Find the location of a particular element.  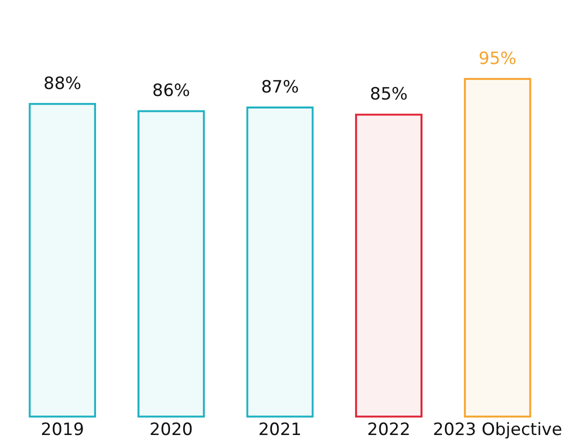

x-tick-label: 2023 Objective is located at coordinates (497, 430).